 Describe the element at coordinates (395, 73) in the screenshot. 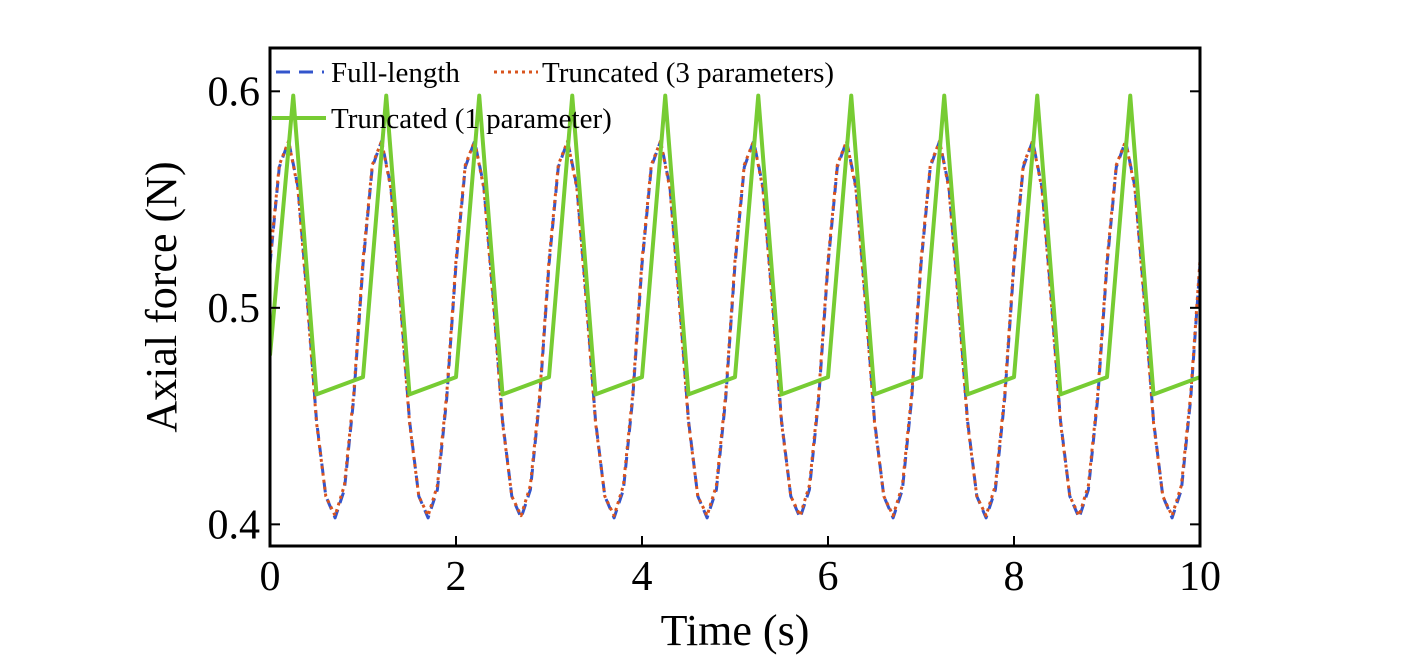

I see `legend-label-full-length: Full-length` at that location.